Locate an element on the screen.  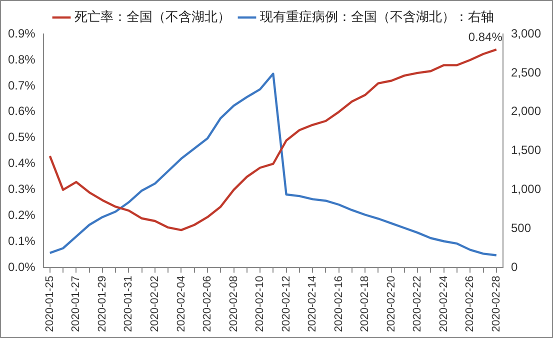
y-tick-label: 0.9% is located at coordinates (22, 33).